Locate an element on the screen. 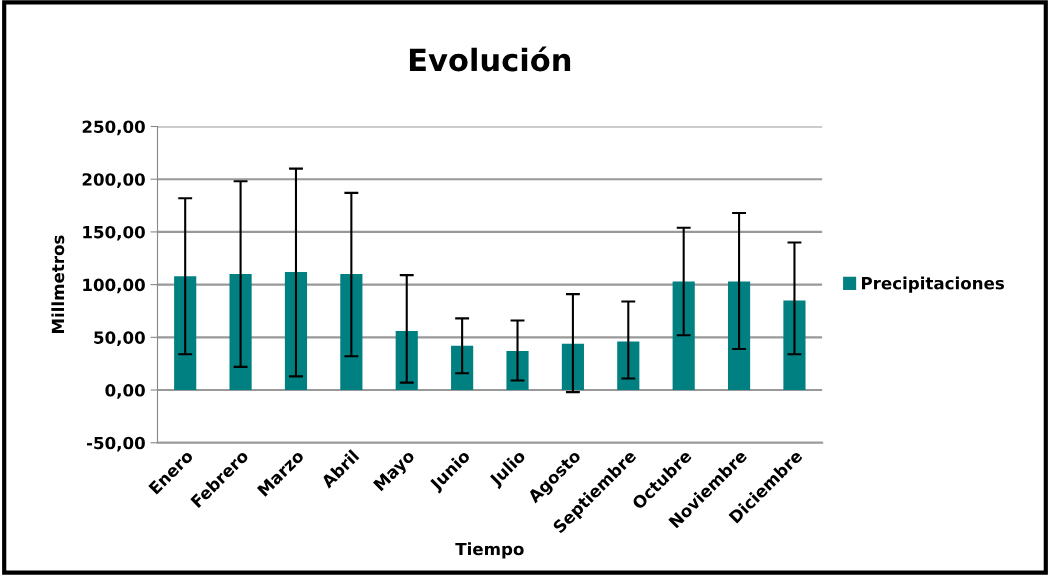 The width and height of the screenshot is (1050, 575). chart-title: Evolución is located at coordinates (490, 59).